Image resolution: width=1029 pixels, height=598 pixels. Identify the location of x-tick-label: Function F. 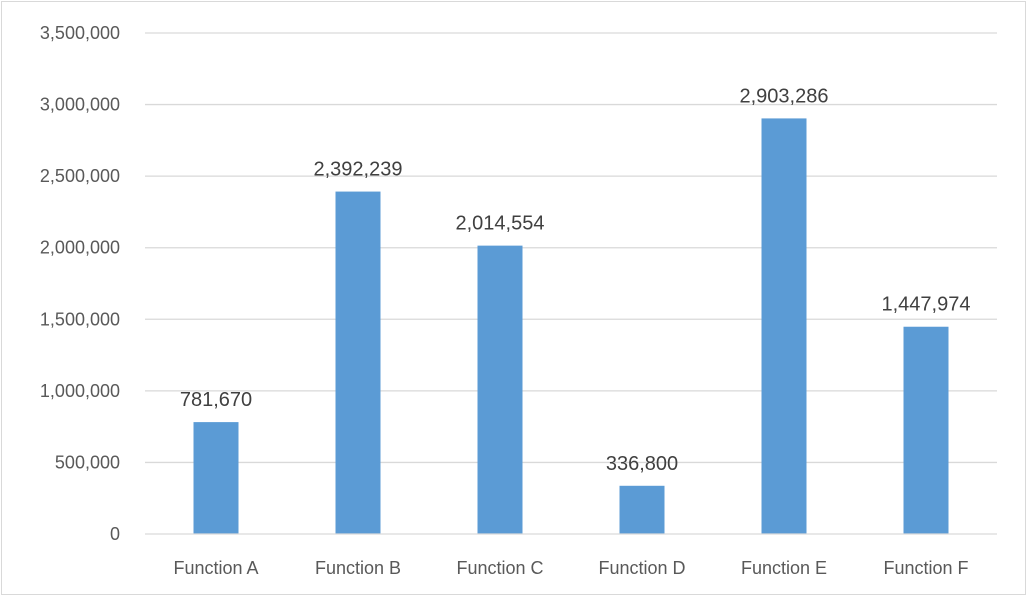
(925, 568).